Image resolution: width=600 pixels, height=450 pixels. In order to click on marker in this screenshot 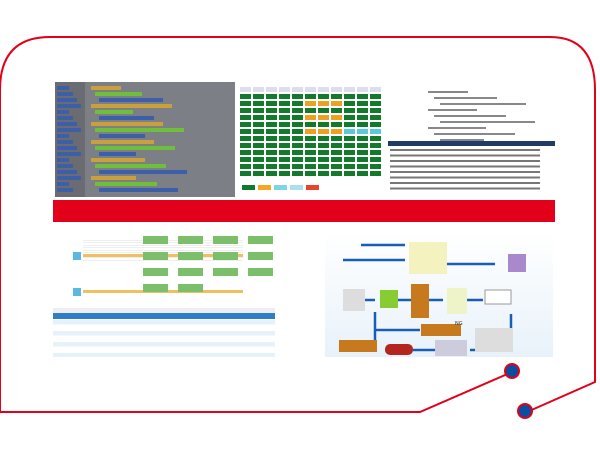, I will do `click(77, 256)`.